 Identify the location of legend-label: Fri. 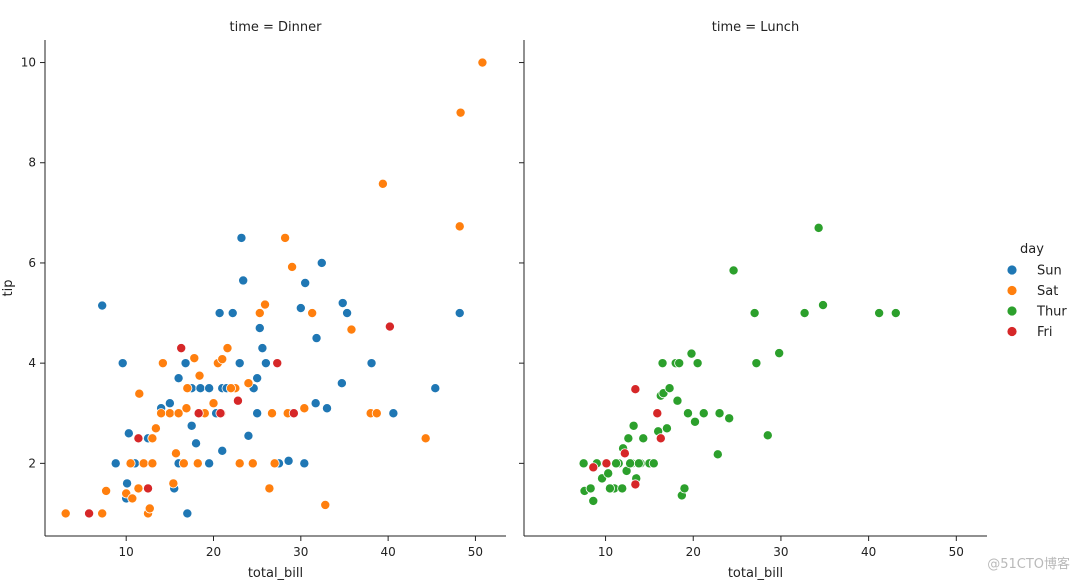
(1045, 332).